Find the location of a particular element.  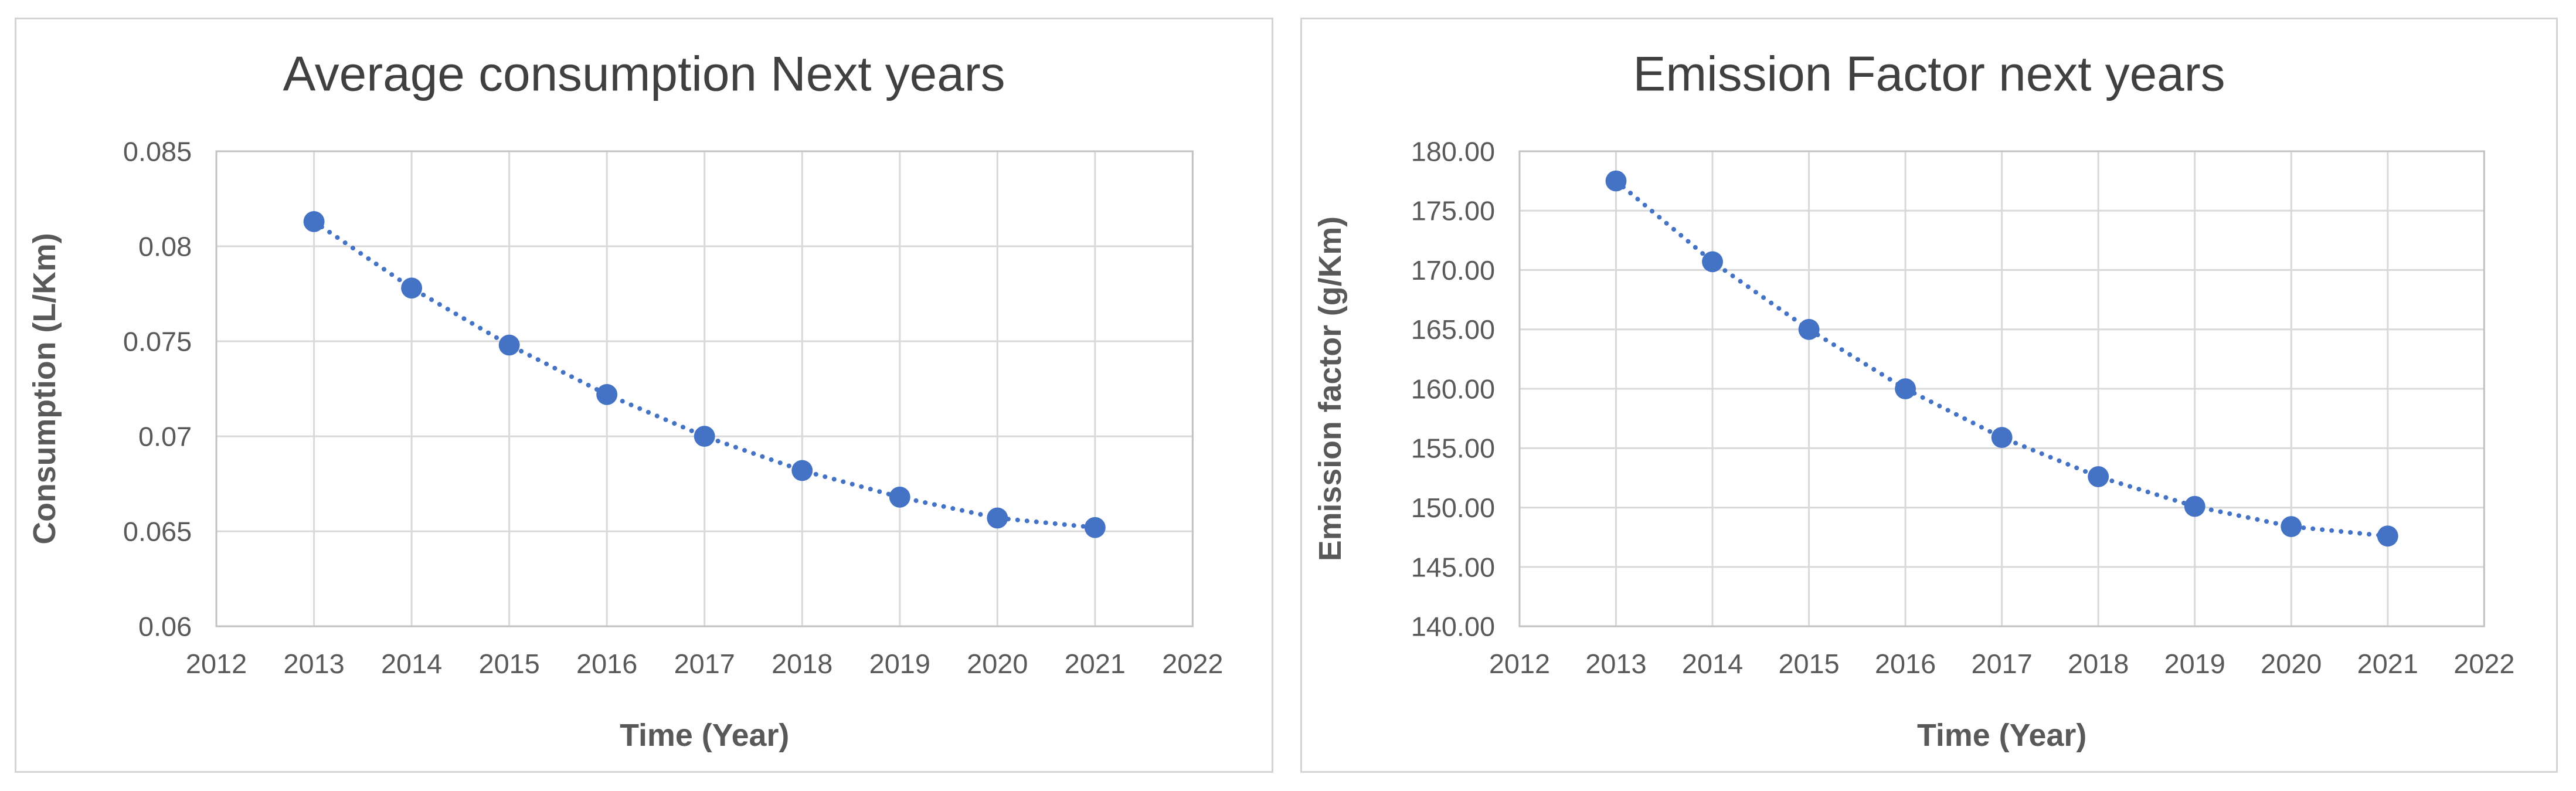

y-tick-label: 0.085 is located at coordinates (157, 151).